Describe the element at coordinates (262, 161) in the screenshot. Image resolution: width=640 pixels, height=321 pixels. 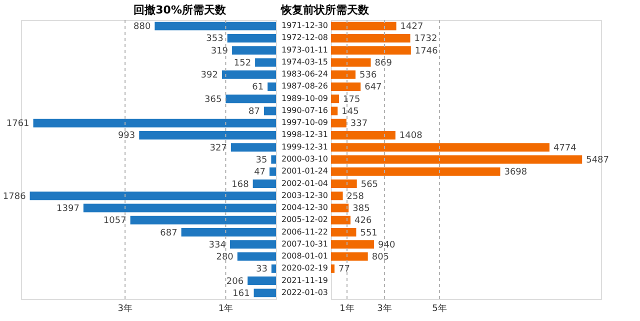
I see `data-label: 35` at that location.